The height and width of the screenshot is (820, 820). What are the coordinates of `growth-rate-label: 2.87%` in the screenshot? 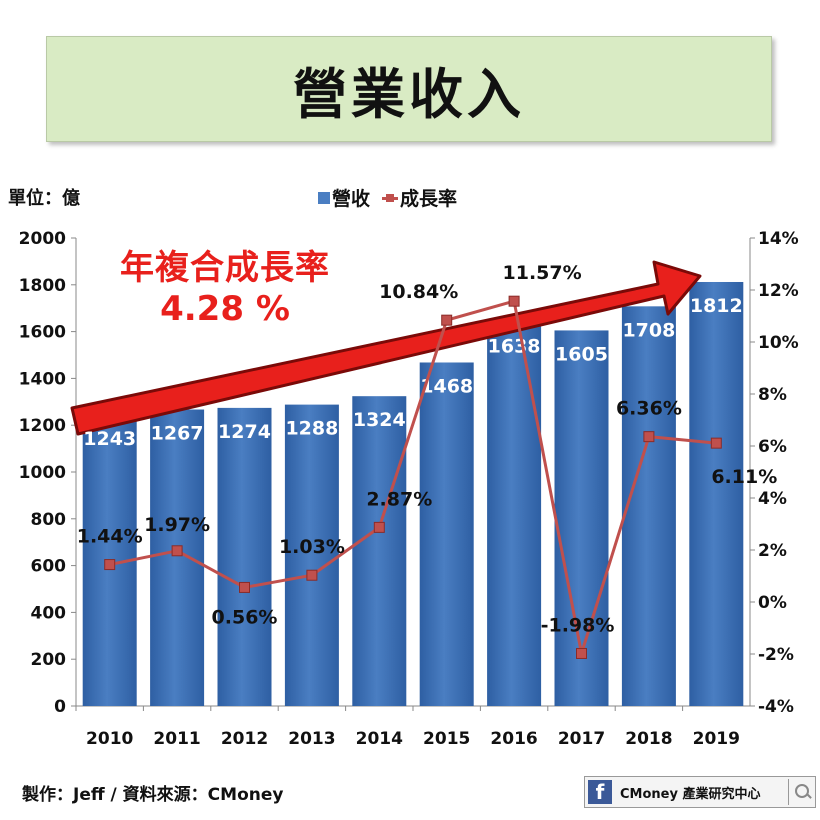 It's located at (399, 499).